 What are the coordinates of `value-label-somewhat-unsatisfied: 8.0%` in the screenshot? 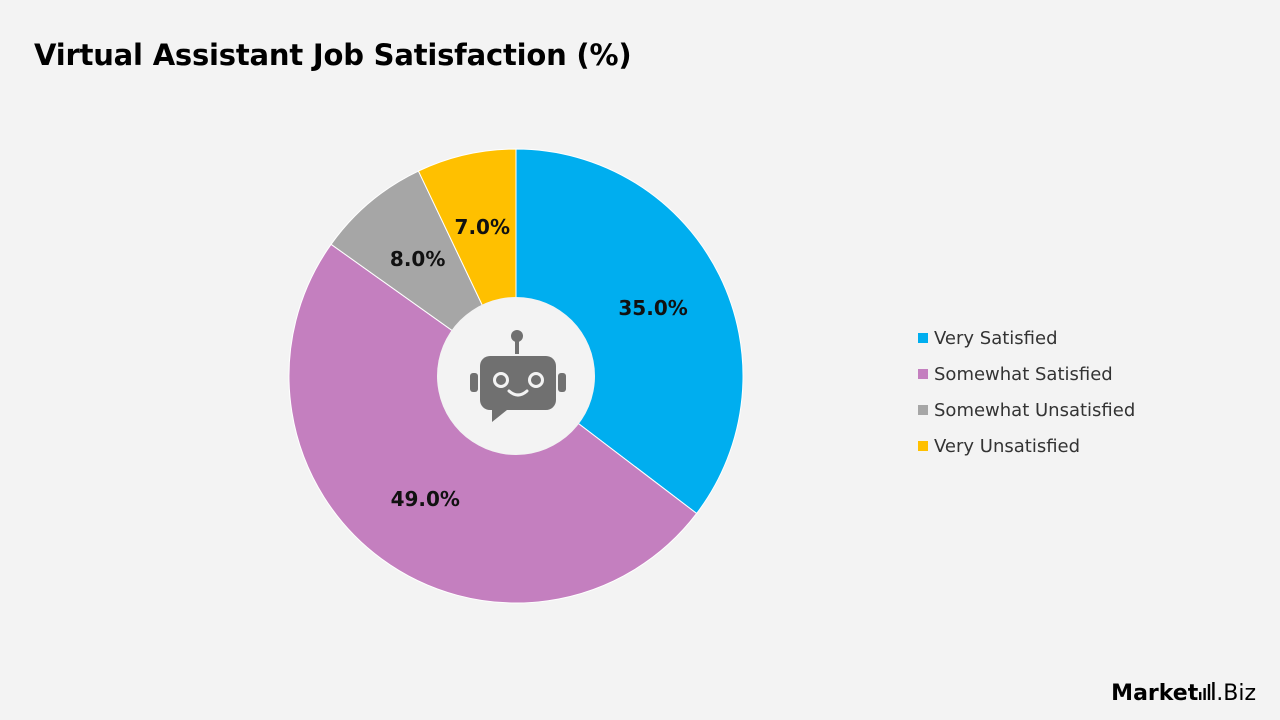 It's located at (417, 259).